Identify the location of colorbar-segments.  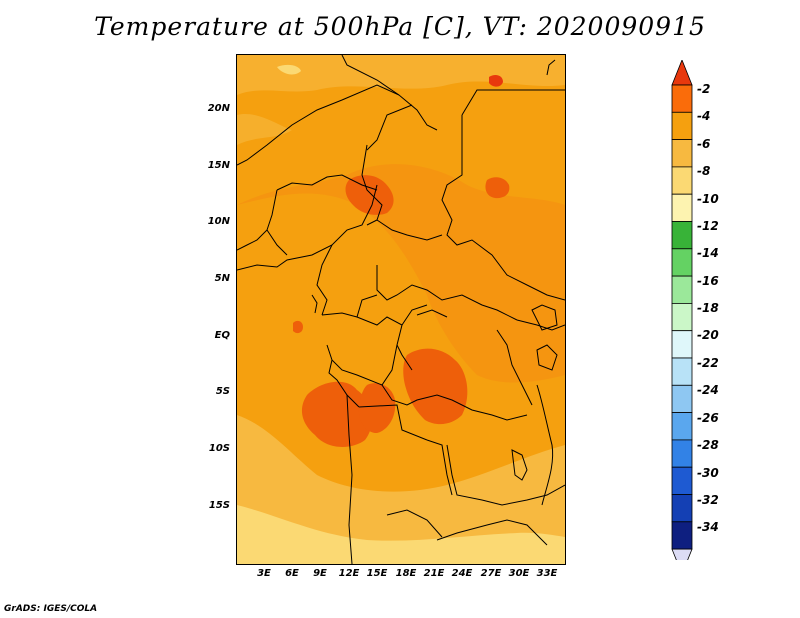
(682, 310).